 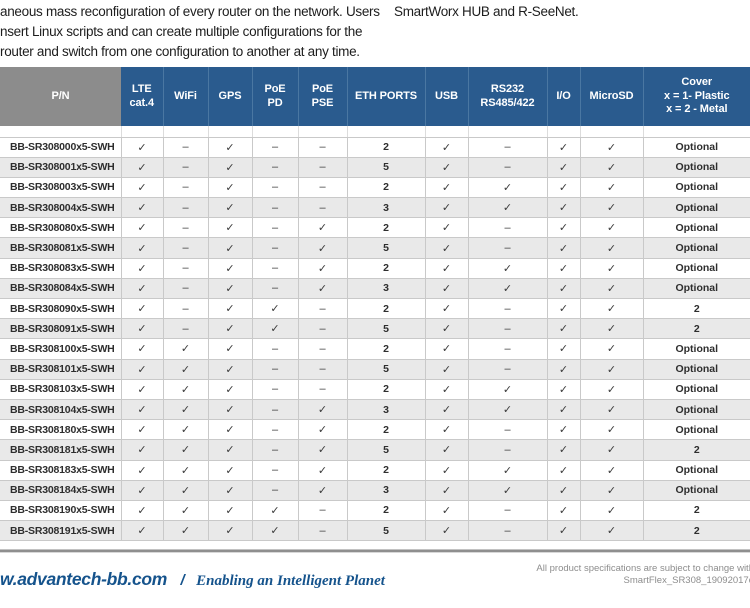 I want to click on part-number-cell: BB-SR308001x5-SWH, so click(x=61, y=167).